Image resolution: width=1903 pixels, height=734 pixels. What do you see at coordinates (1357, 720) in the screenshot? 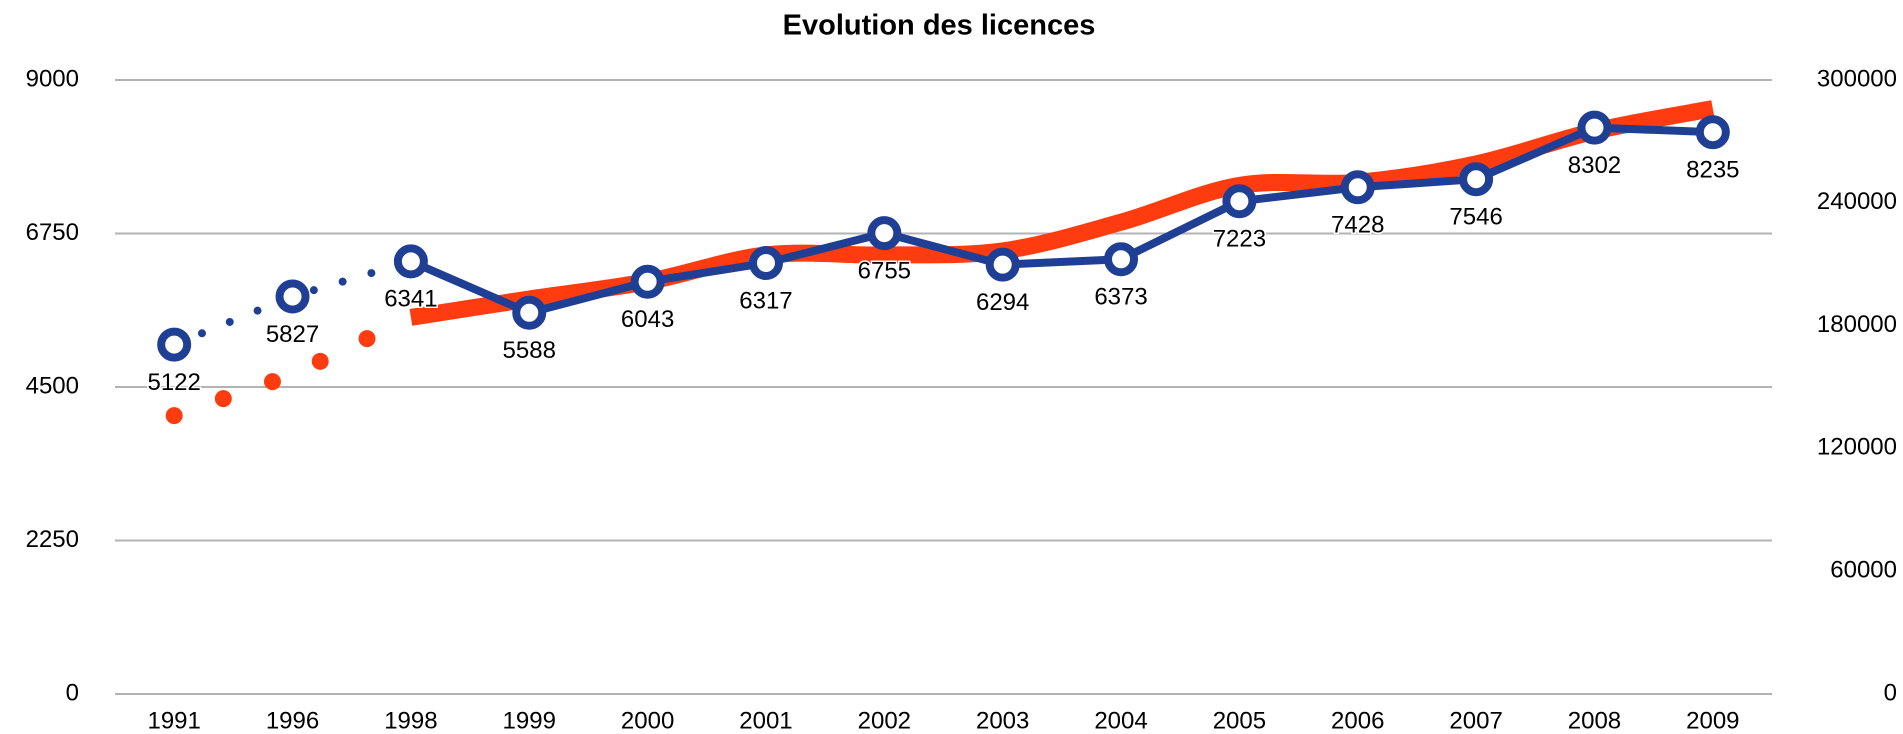
I see `x-tick-label: 2006` at bounding box center [1357, 720].